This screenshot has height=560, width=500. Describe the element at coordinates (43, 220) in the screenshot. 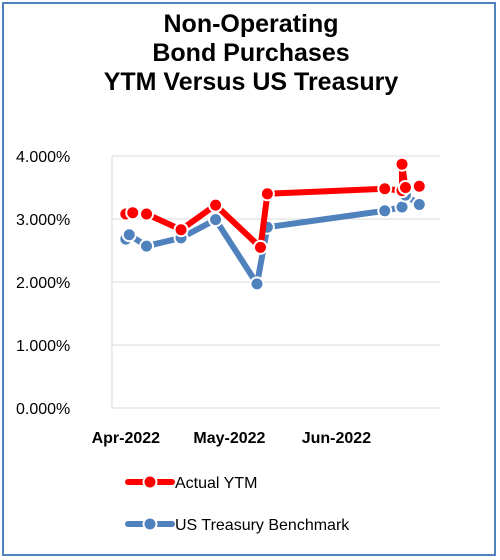

I see `y-tick-label: 3.000%` at that location.